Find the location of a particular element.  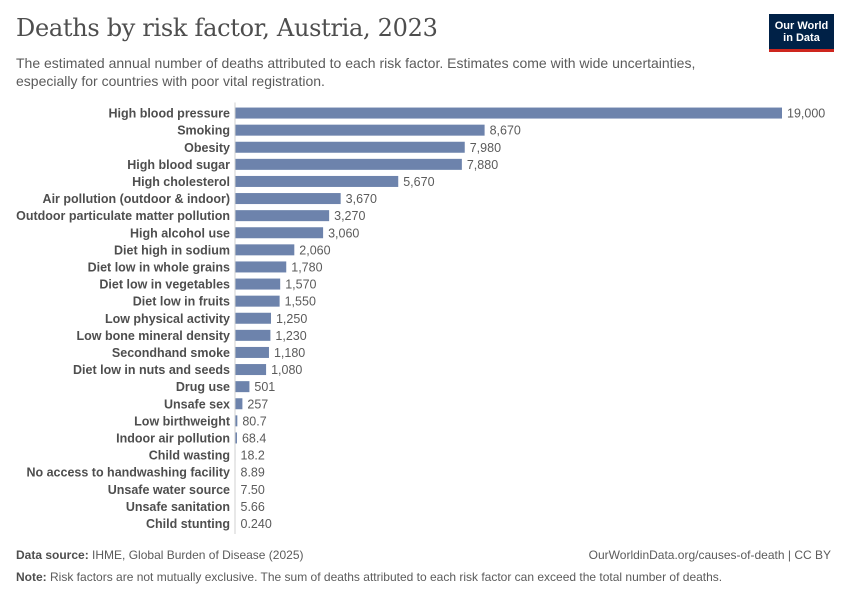

value-label: 0.240 is located at coordinates (256, 524).